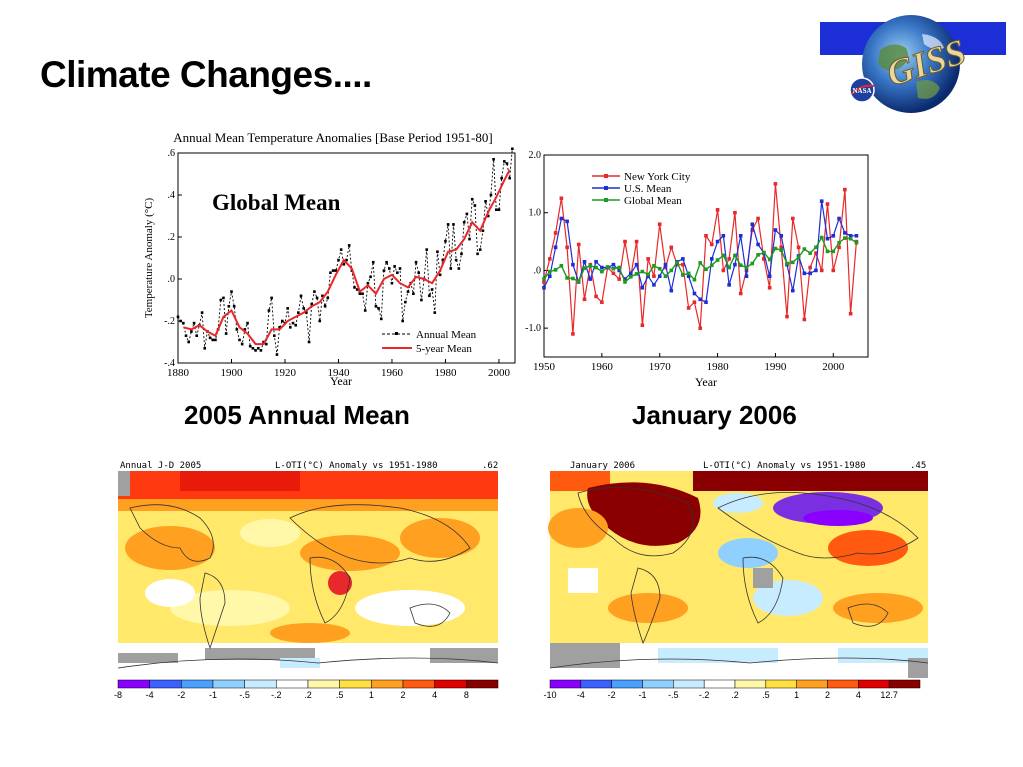 Image resolution: width=1023 pixels, height=767 pixels. I want to click on colorbar-tick-label: 1, so click(371, 695).